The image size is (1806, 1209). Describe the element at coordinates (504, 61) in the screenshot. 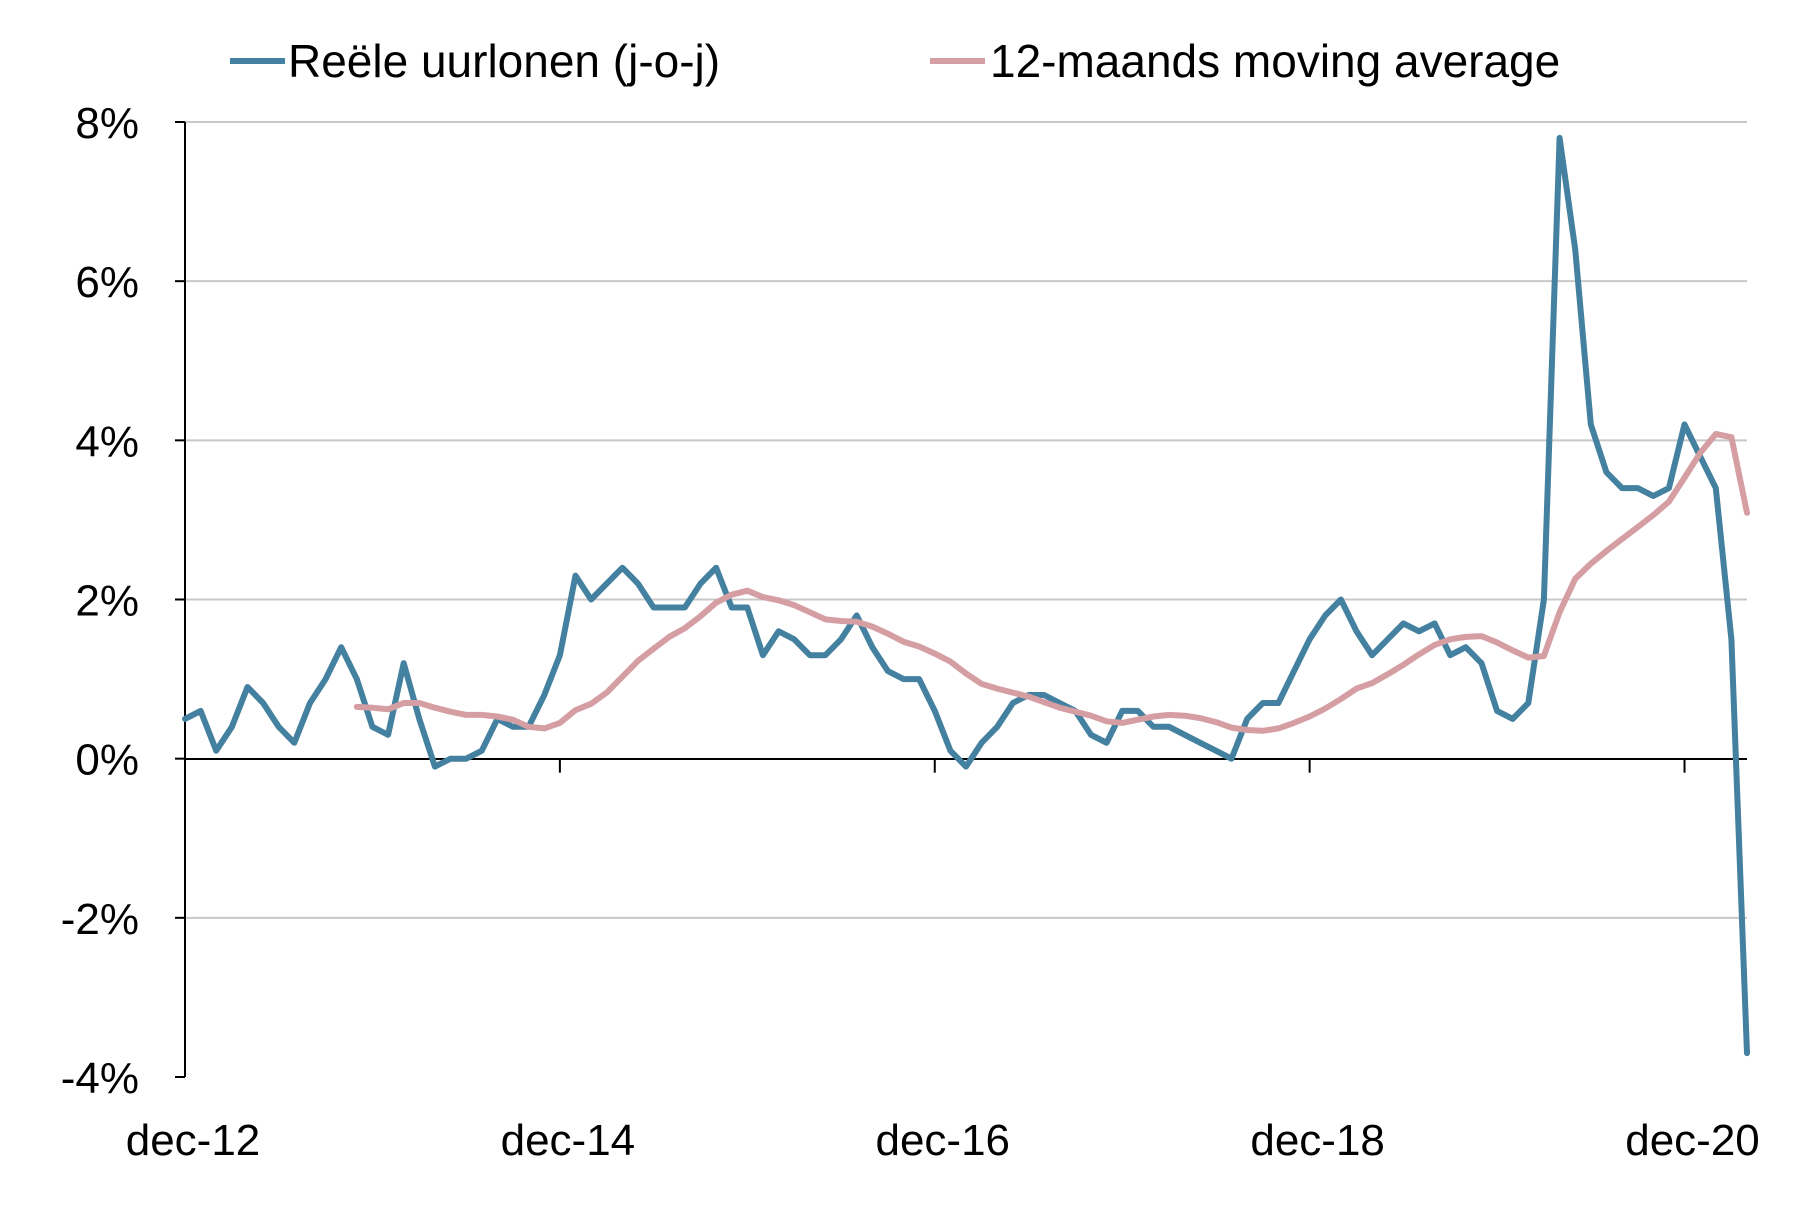

I see `legend-label-series-1: Reële uurlonen (j-o-j)` at that location.